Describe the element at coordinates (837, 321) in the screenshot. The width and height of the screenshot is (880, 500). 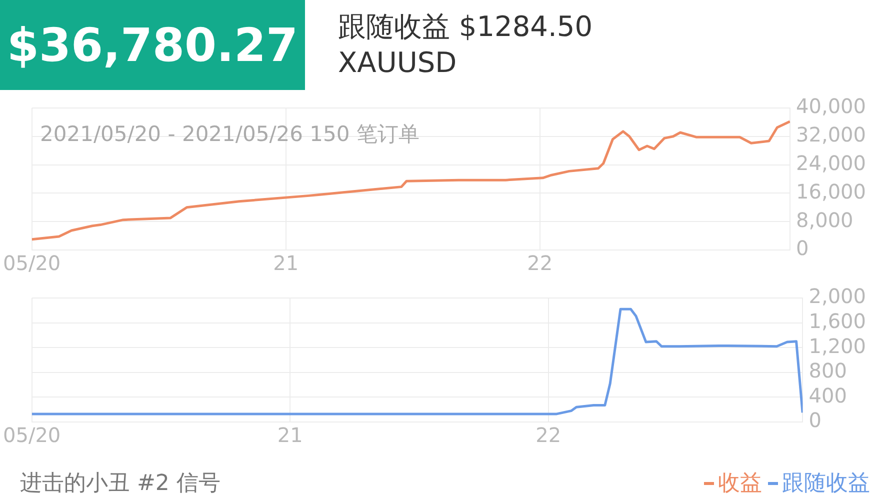
I see `y-tick-label: 1,600` at that location.